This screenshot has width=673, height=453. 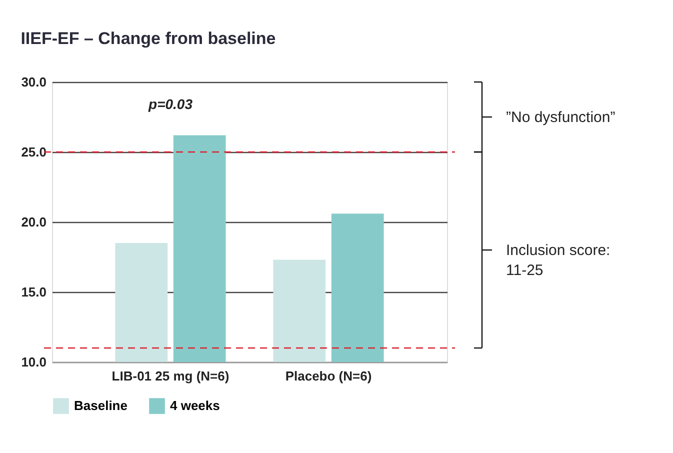 What do you see at coordinates (558, 260) in the screenshot?
I see `text: Inclusion score: 11-25` at bounding box center [558, 260].